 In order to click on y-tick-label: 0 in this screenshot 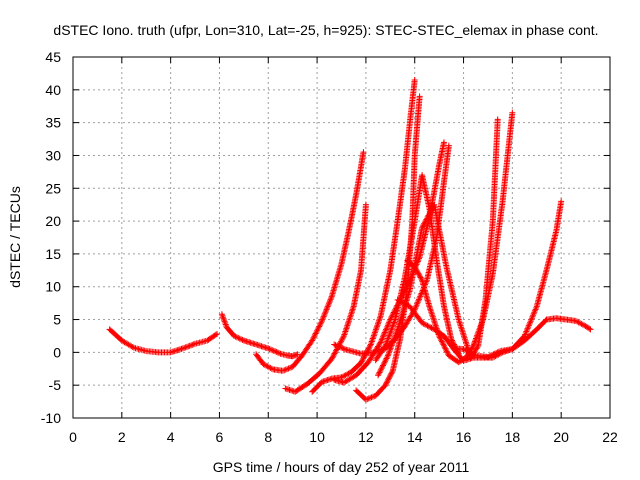, I will do `click(57, 352)`.